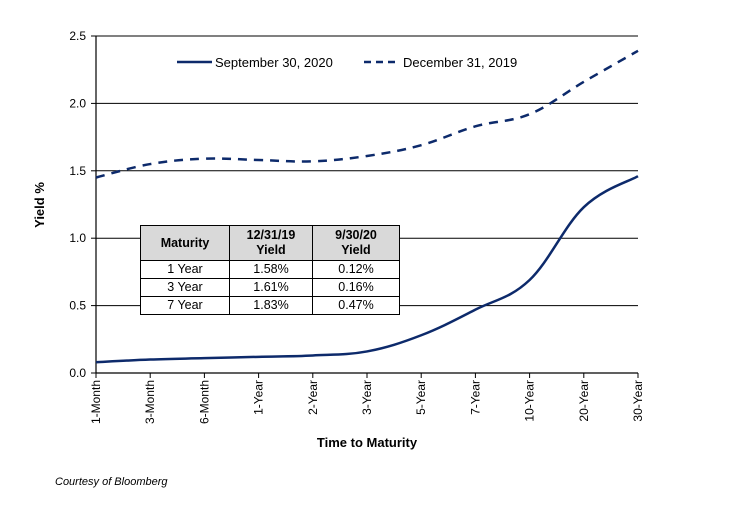  Describe the element at coordinates (96, 402) in the screenshot. I see `x-tick-label: 1-Month` at that location.